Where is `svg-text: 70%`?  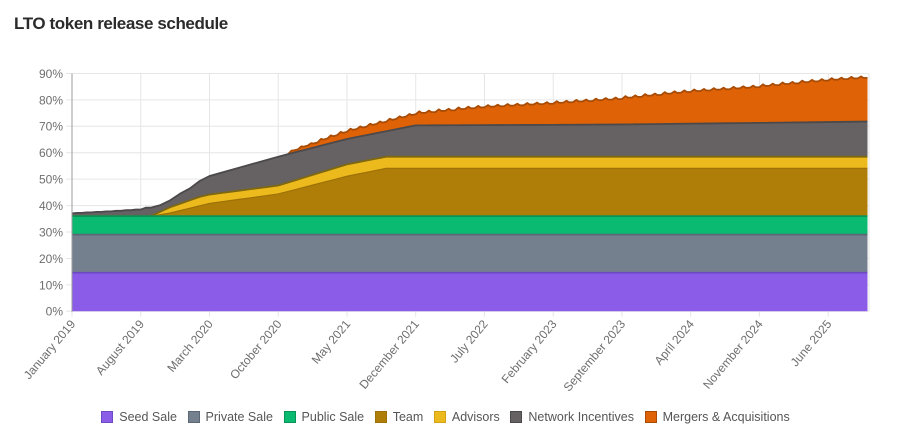
svg-text: 70% is located at coordinates (51, 127).